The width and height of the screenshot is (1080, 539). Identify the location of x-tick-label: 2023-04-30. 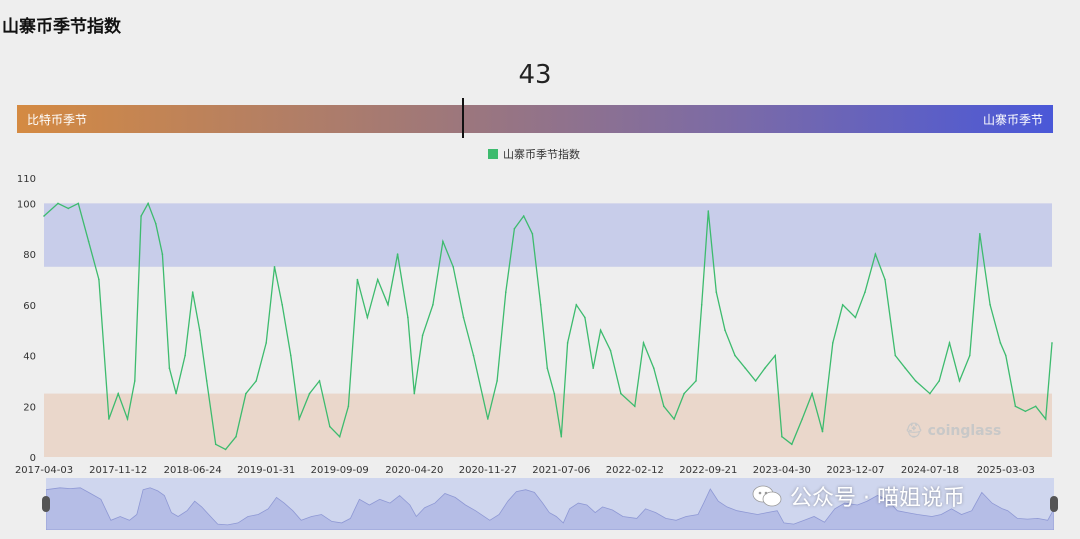
(782, 470).